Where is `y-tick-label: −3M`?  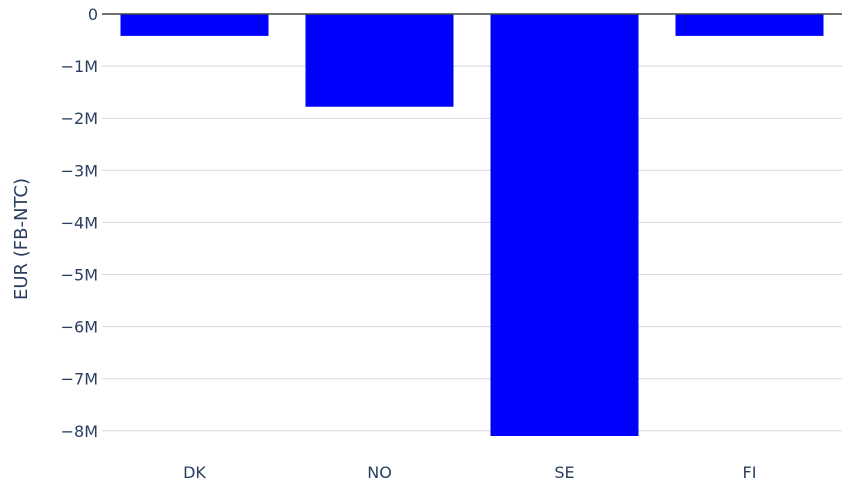 y-tick-label: −3M is located at coordinates (79, 170).